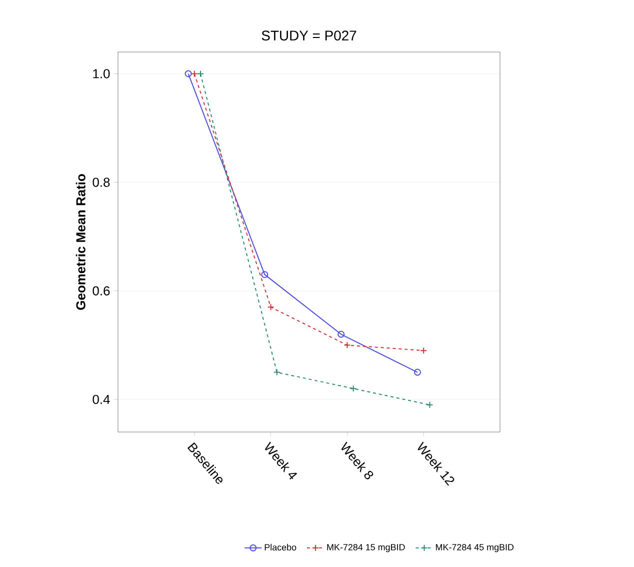 Image resolution: width=634 pixels, height=567 pixels. Describe the element at coordinates (280, 547) in the screenshot. I see `legend-label: Placebo` at that location.